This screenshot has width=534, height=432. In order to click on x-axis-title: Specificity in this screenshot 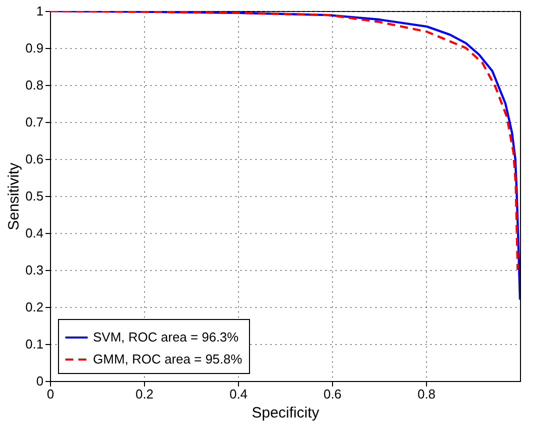, I will do `click(286, 413)`.